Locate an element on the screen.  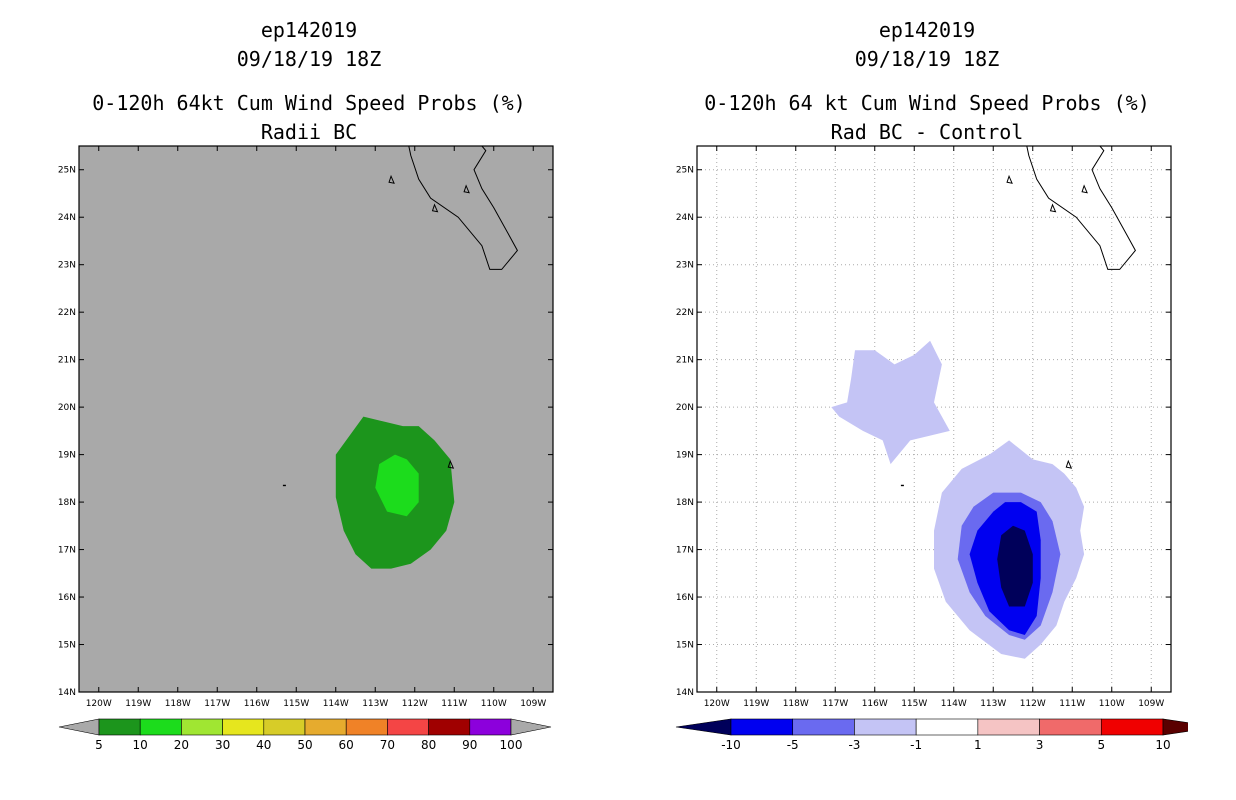
colorbar: 5 10 20 30 40 50 60 70 80 90 100 is located at coordinates (305, 735).